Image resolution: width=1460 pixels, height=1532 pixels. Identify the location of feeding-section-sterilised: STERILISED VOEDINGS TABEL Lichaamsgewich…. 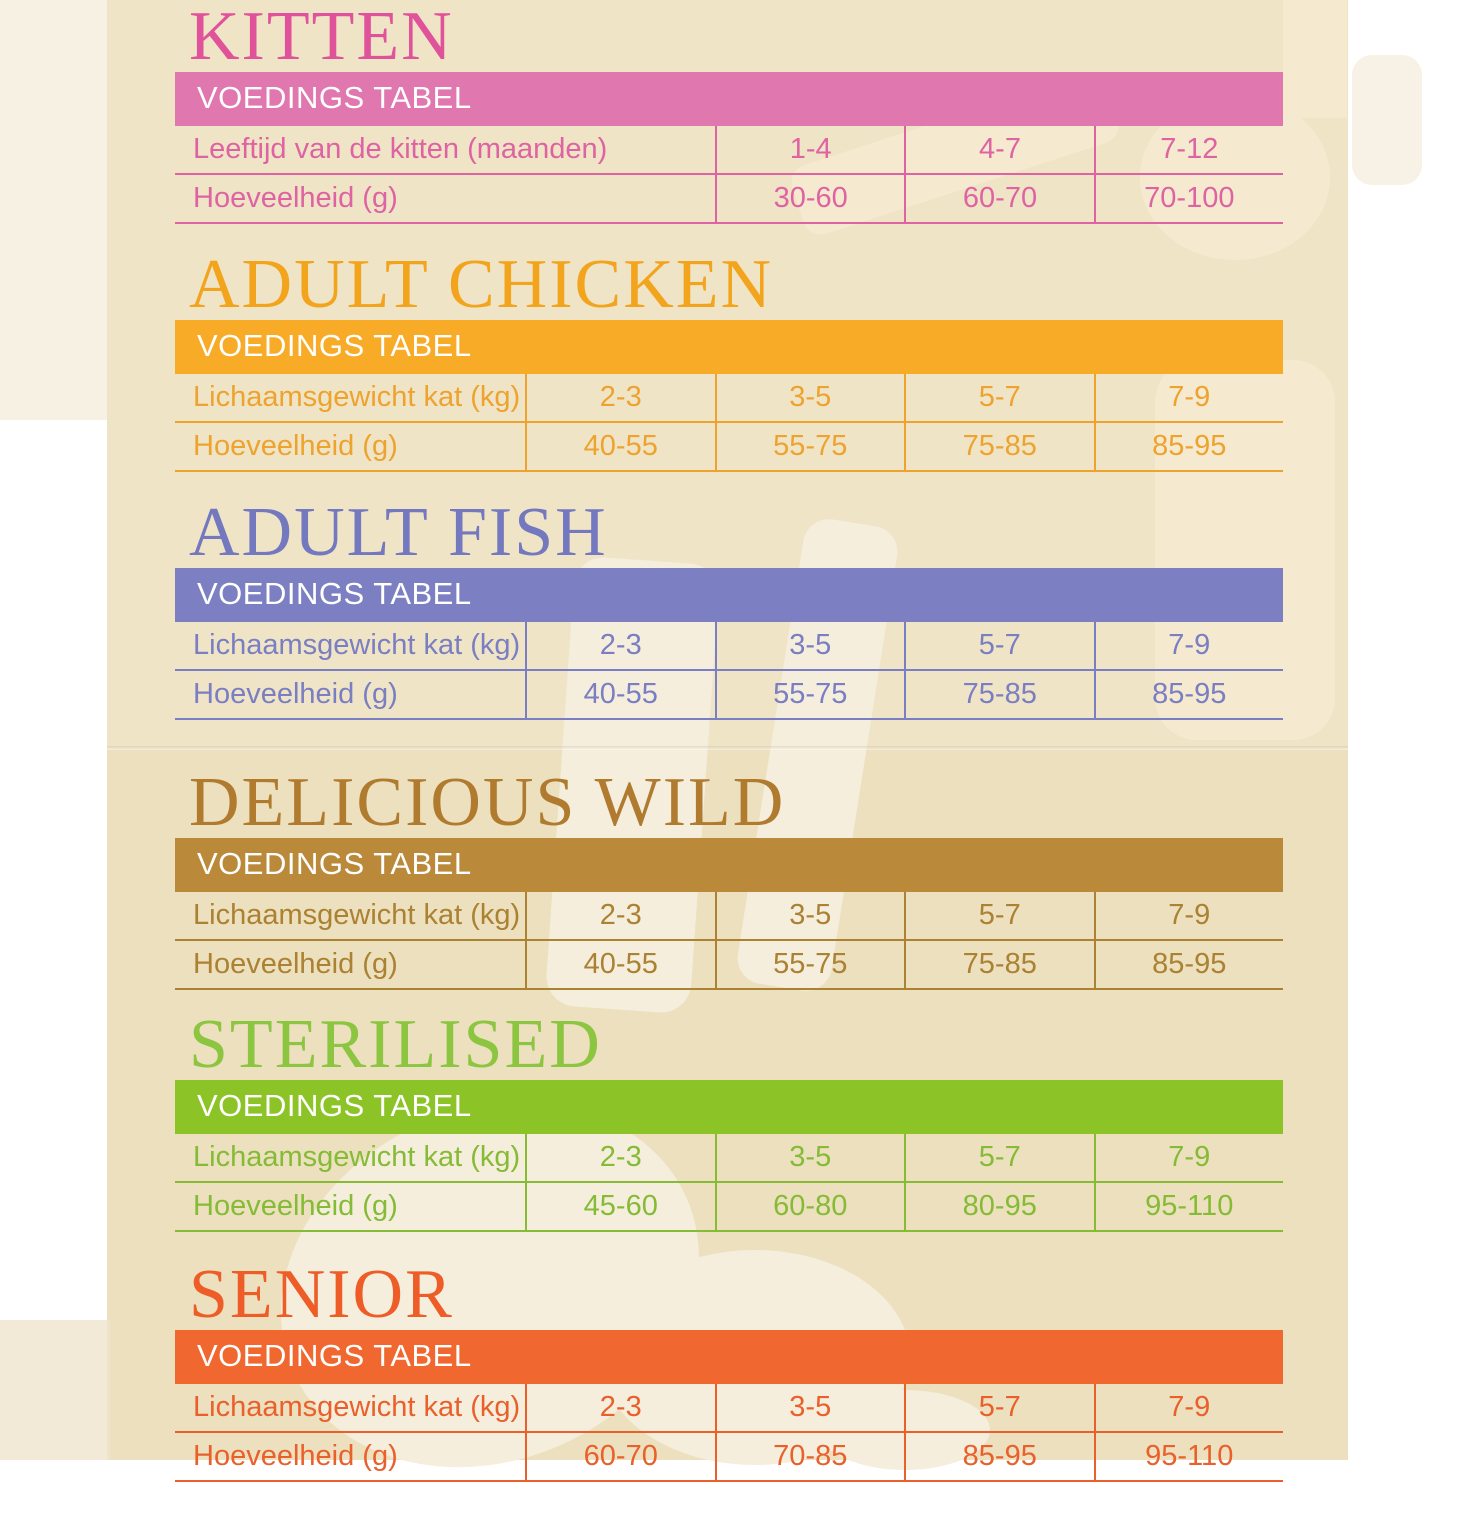
(729, 1121).